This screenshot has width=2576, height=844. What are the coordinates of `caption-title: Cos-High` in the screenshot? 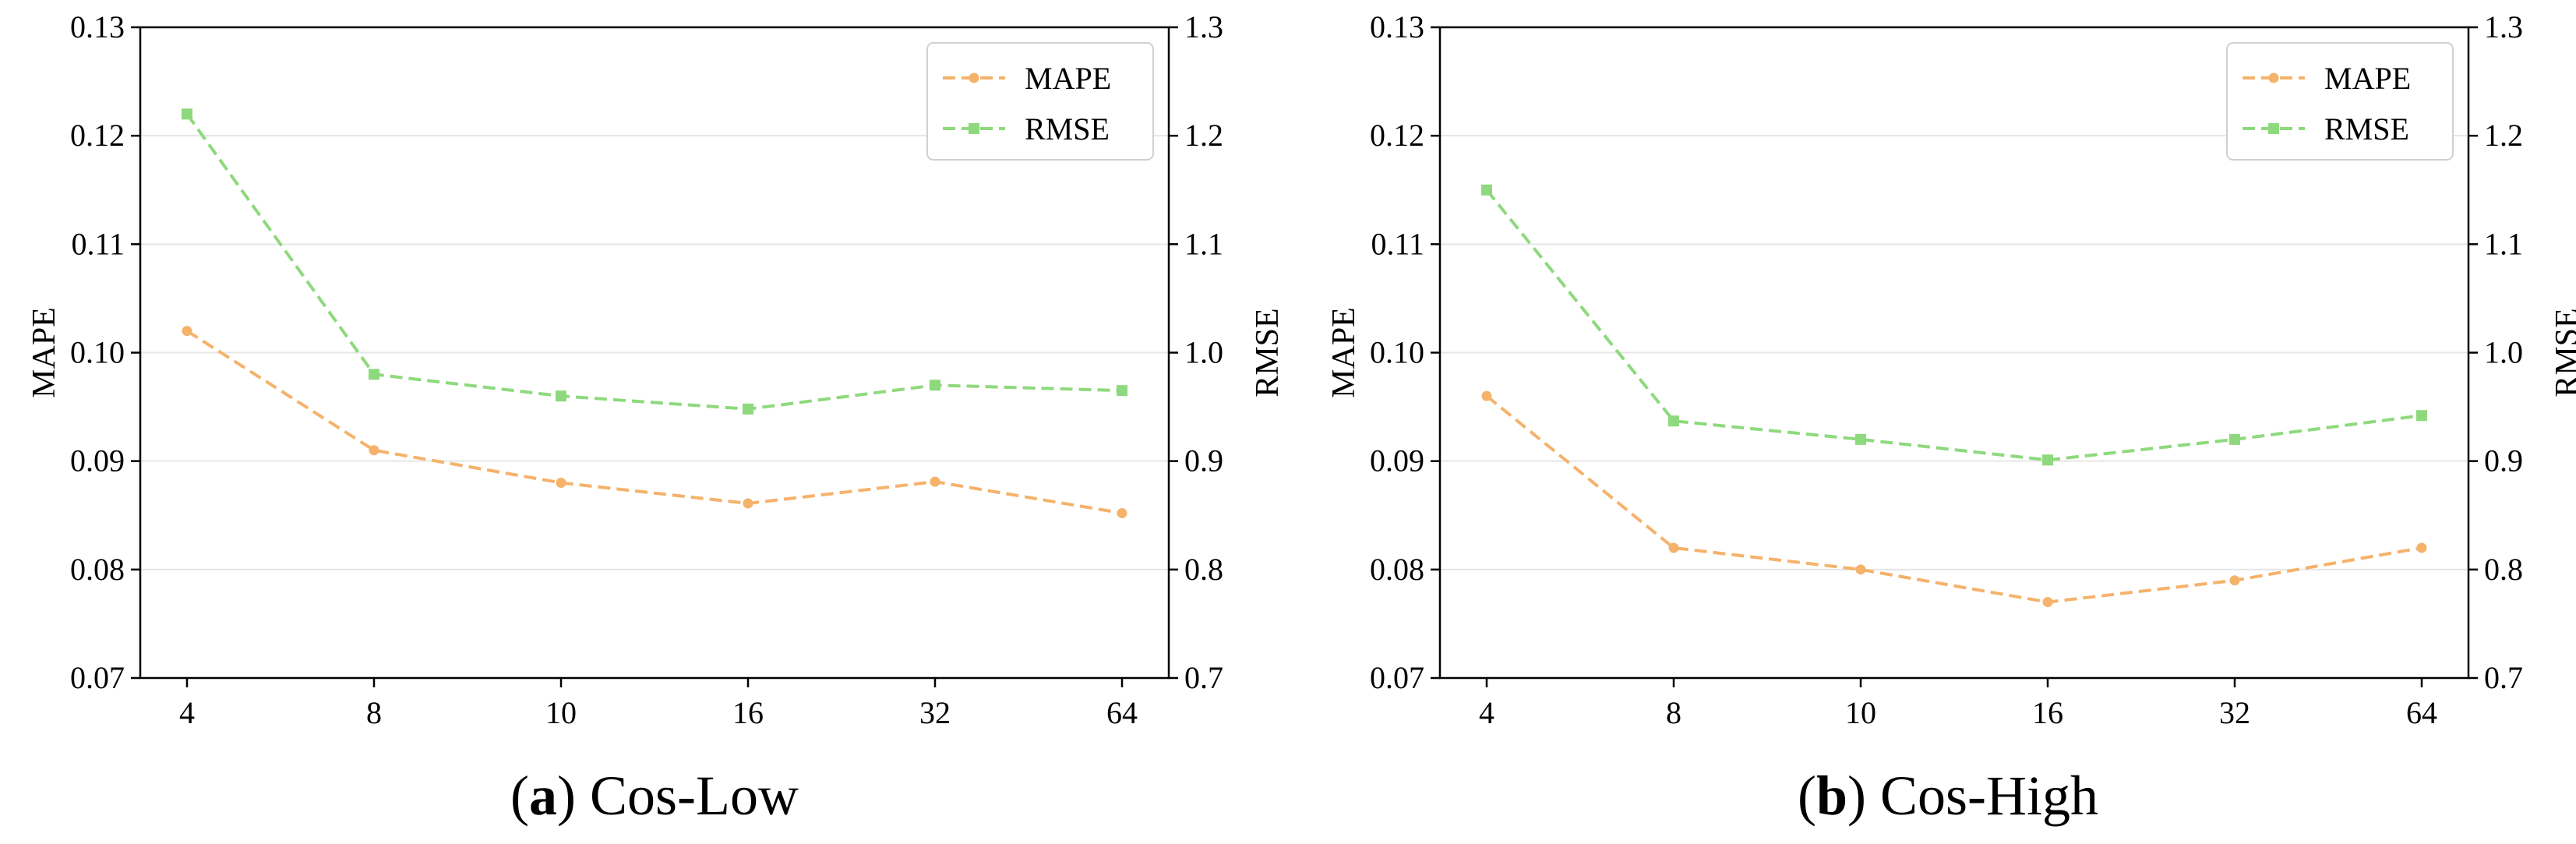 It's located at (1989, 796).